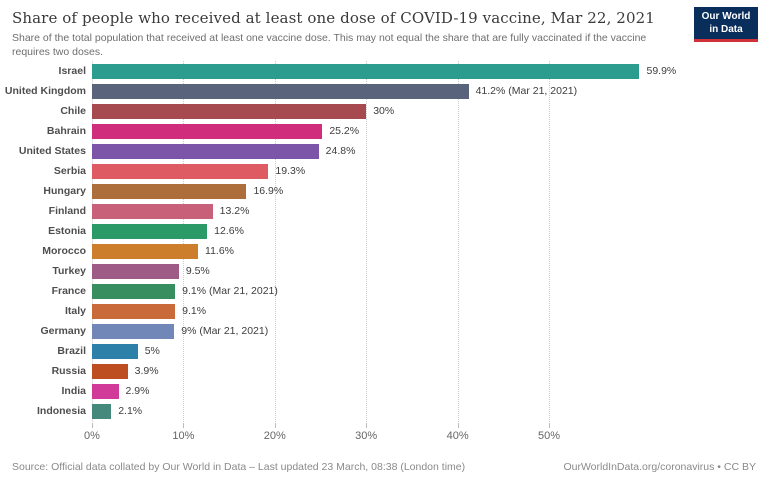  I want to click on country-label-united-kingdom: United Kingdom, so click(45, 91).